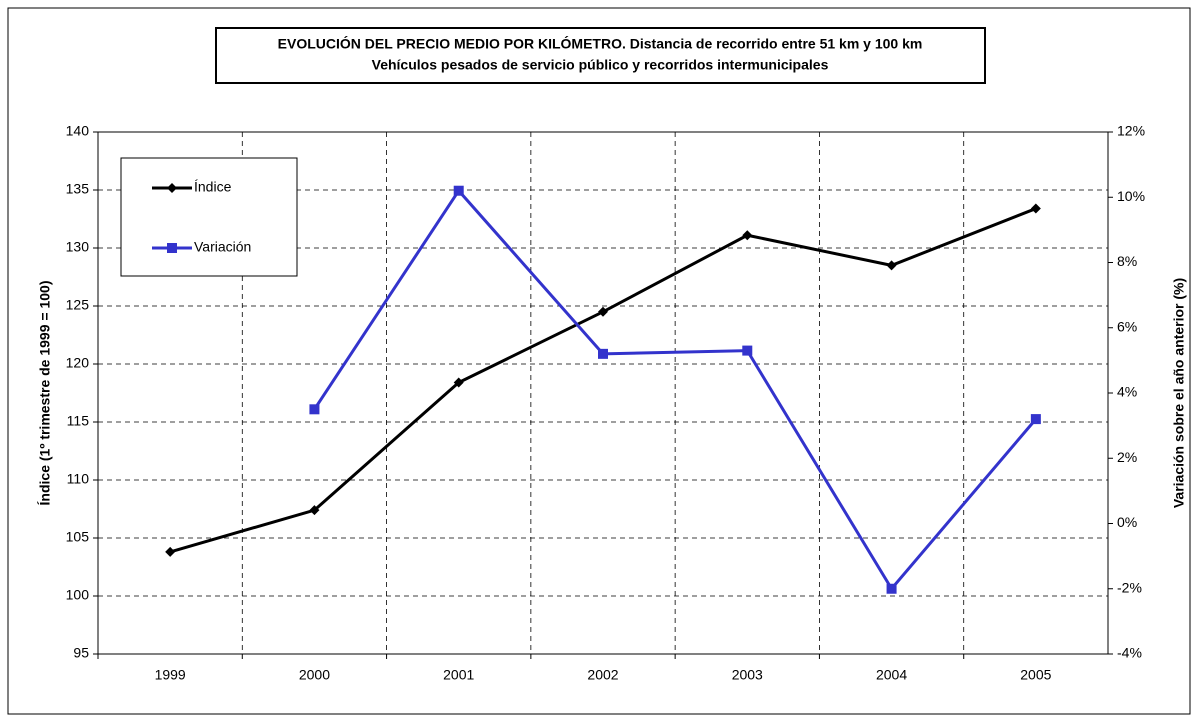  What do you see at coordinates (78, 189) in the screenshot?
I see `y-tick-label: 135` at bounding box center [78, 189].